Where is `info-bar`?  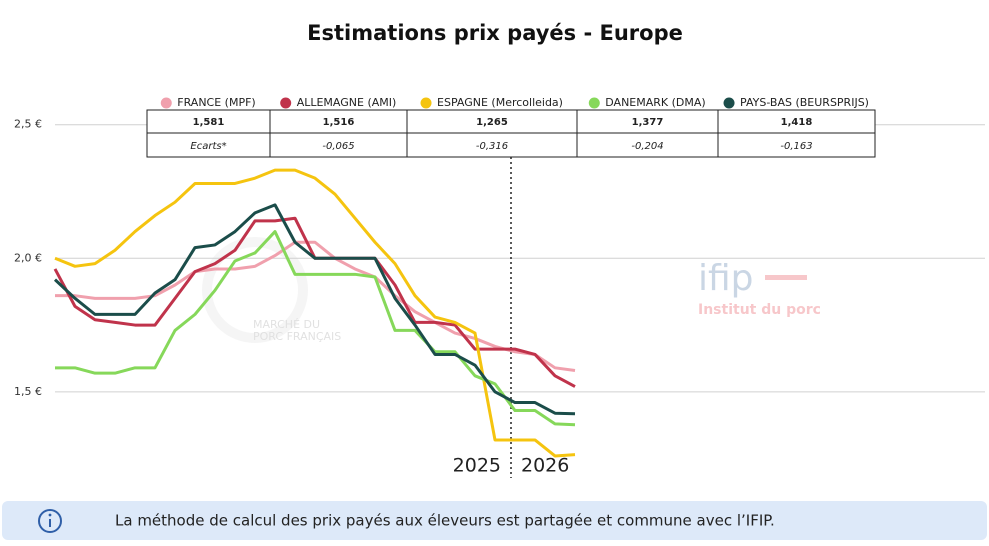 info-bar is located at coordinates (494, 520).